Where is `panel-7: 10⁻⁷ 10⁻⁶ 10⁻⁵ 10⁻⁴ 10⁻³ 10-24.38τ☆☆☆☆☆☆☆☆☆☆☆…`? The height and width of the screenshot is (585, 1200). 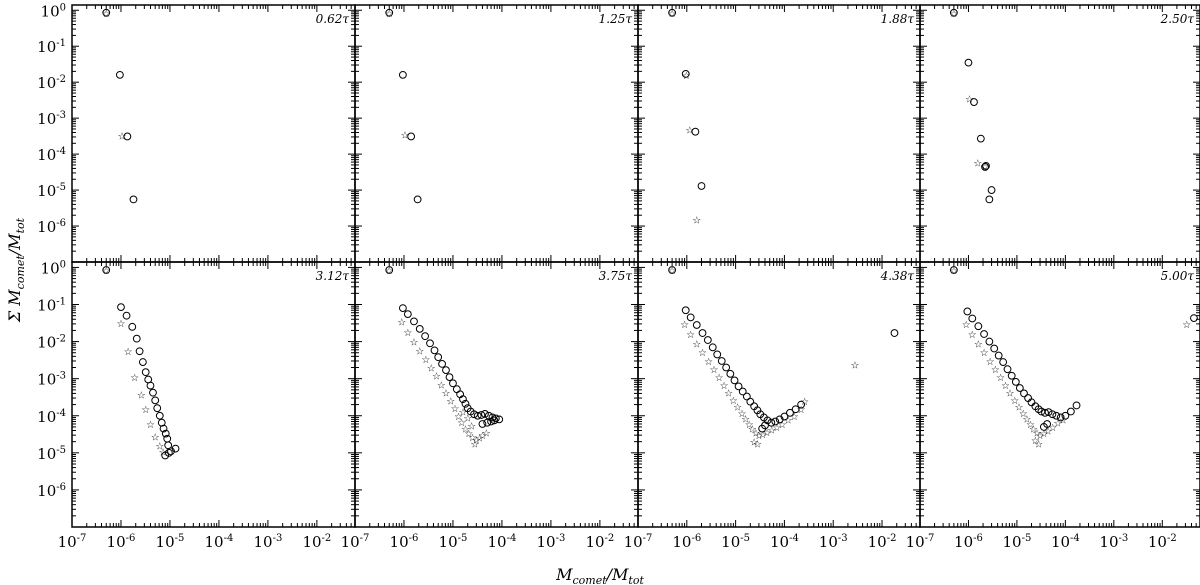
panel-7: 10⁻⁷ 10⁻⁶ 10⁻⁵ 10⁻⁴ 10⁻³ 10-24.38τ☆☆☆☆☆☆☆☆☆☆☆… is located at coordinates (772, 406).